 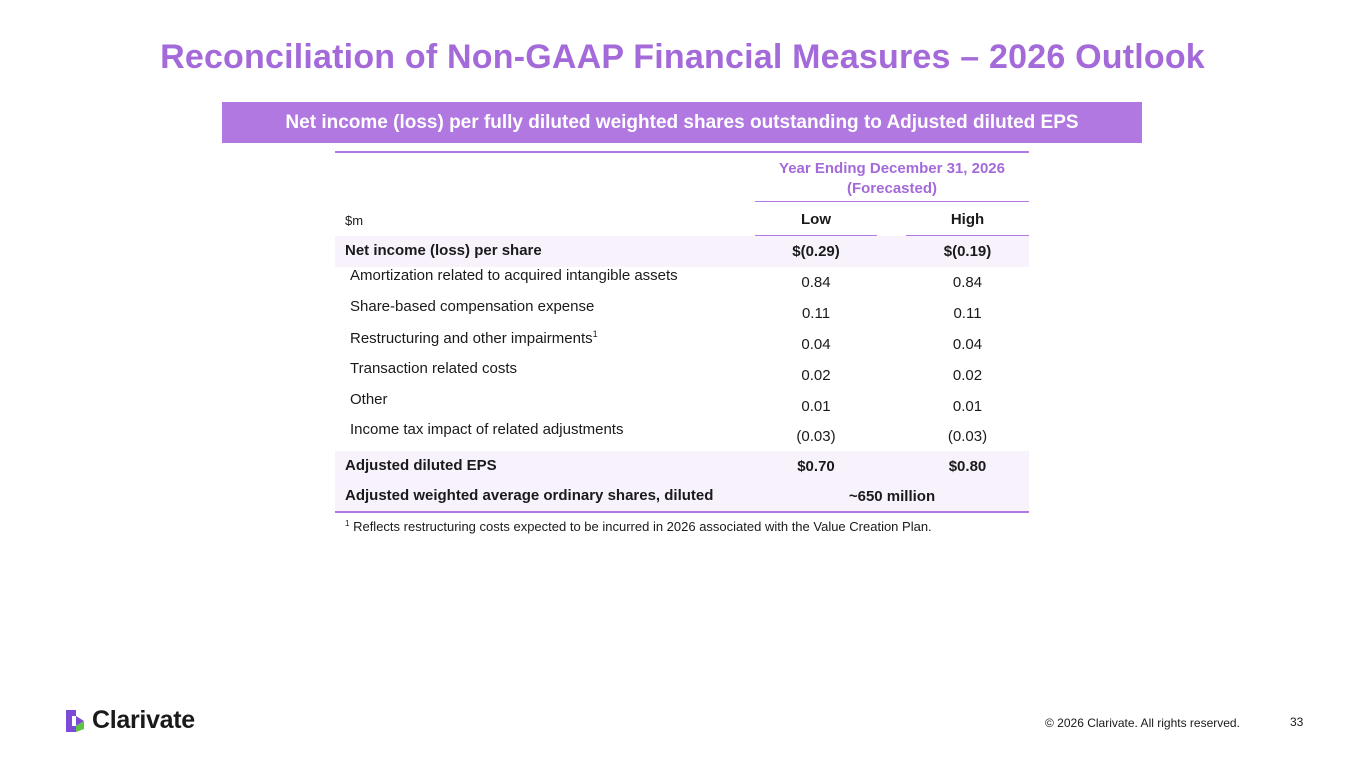 I want to click on row-label: Other, so click(x=369, y=399).